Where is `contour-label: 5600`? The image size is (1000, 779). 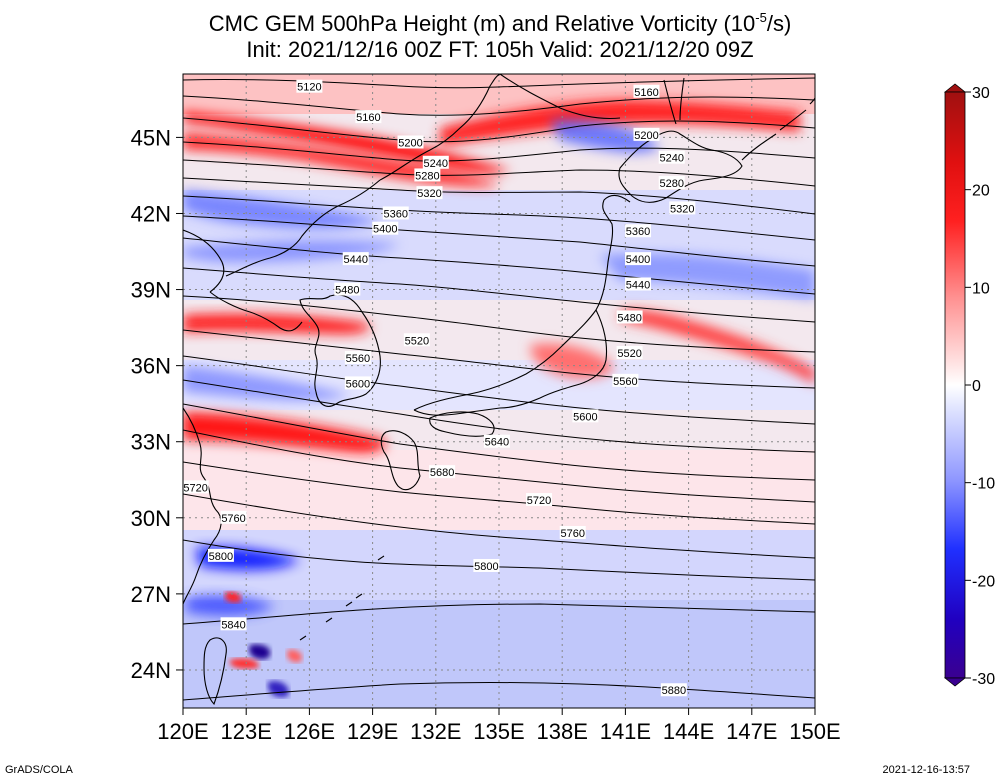
contour-label: 5600 is located at coordinates (357, 383).